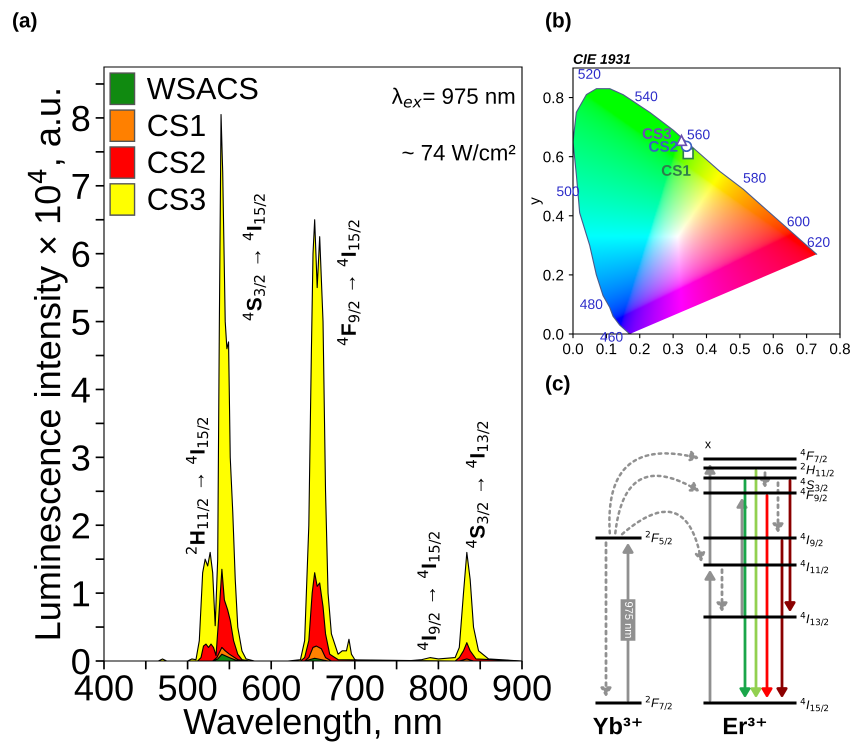  Describe the element at coordinates (799, 221) in the screenshot. I see `annotation: 600` at that location.